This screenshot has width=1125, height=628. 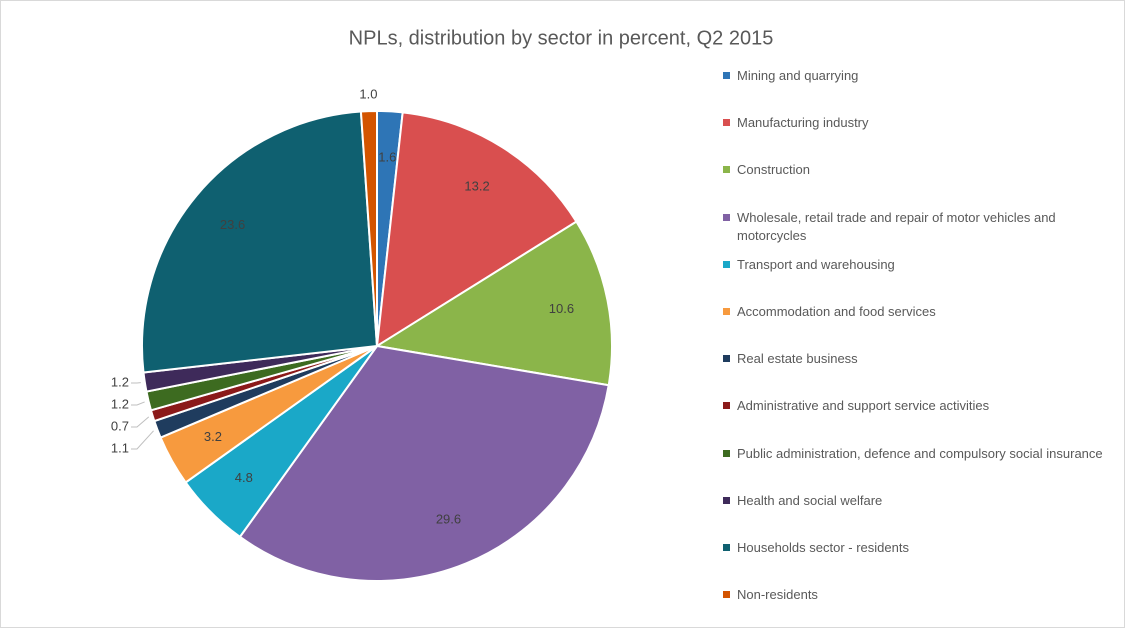 I want to click on legend-item: Non-residents, so click(x=919, y=595).